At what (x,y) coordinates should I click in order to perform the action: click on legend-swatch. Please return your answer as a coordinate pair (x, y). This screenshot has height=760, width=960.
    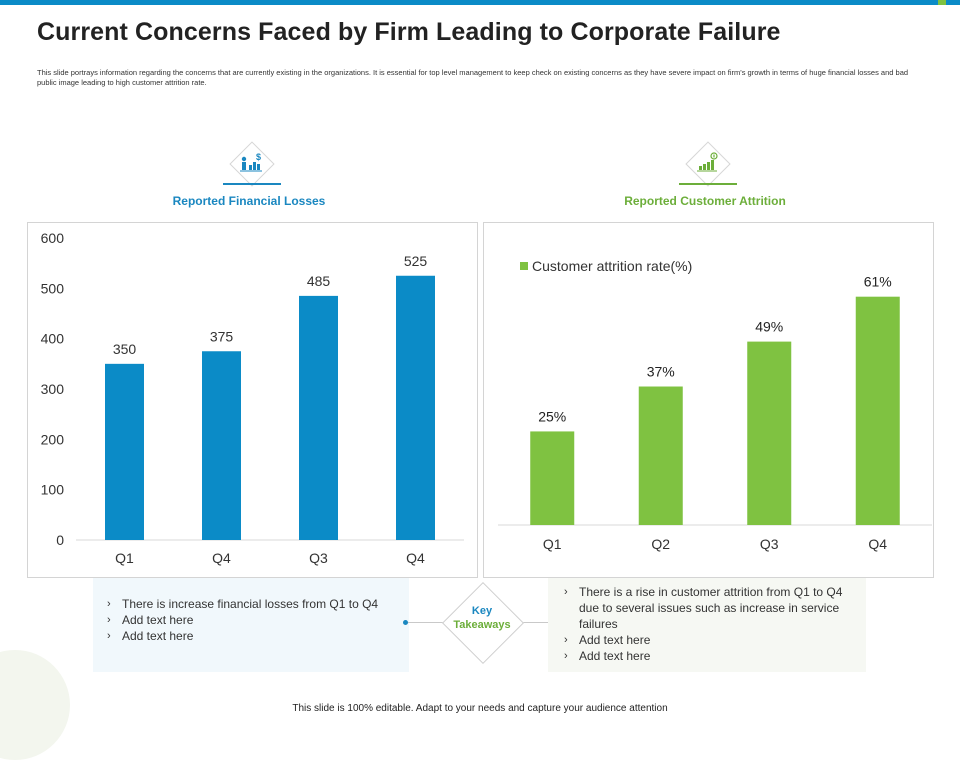
    Looking at the image, I should click on (524, 266).